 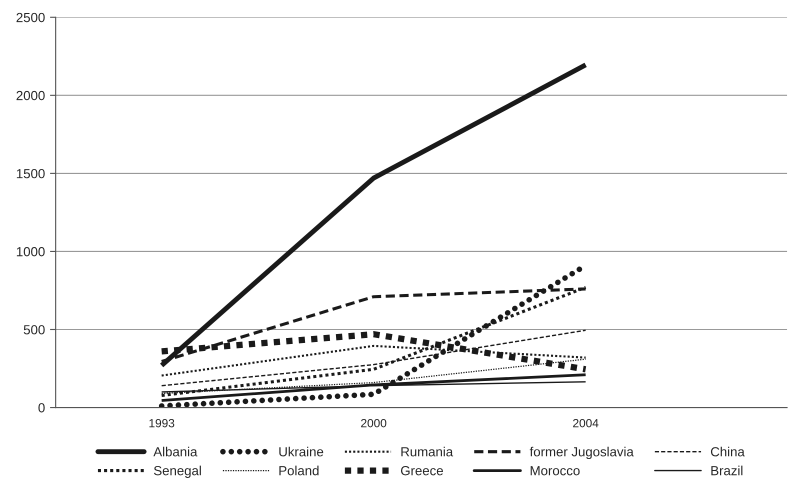 I want to click on legend-label: Albania, so click(x=175, y=451).